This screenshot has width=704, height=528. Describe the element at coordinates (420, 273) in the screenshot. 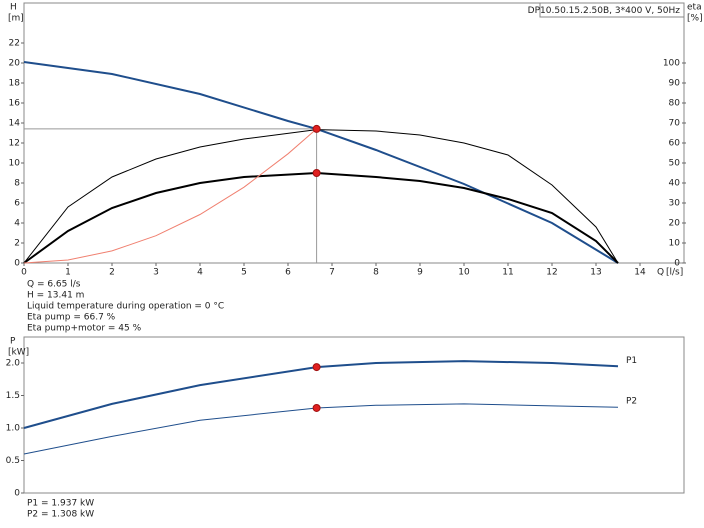

I see `x-tick-label: 9` at that location.